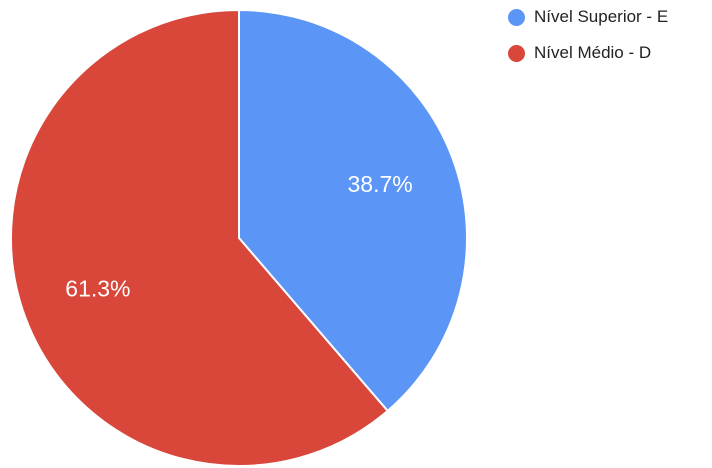 This screenshot has width=712, height=468. What do you see at coordinates (593, 52) in the screenshot?
I see `legend-label: Nível Médio - D` at bounding box center [593, 52].